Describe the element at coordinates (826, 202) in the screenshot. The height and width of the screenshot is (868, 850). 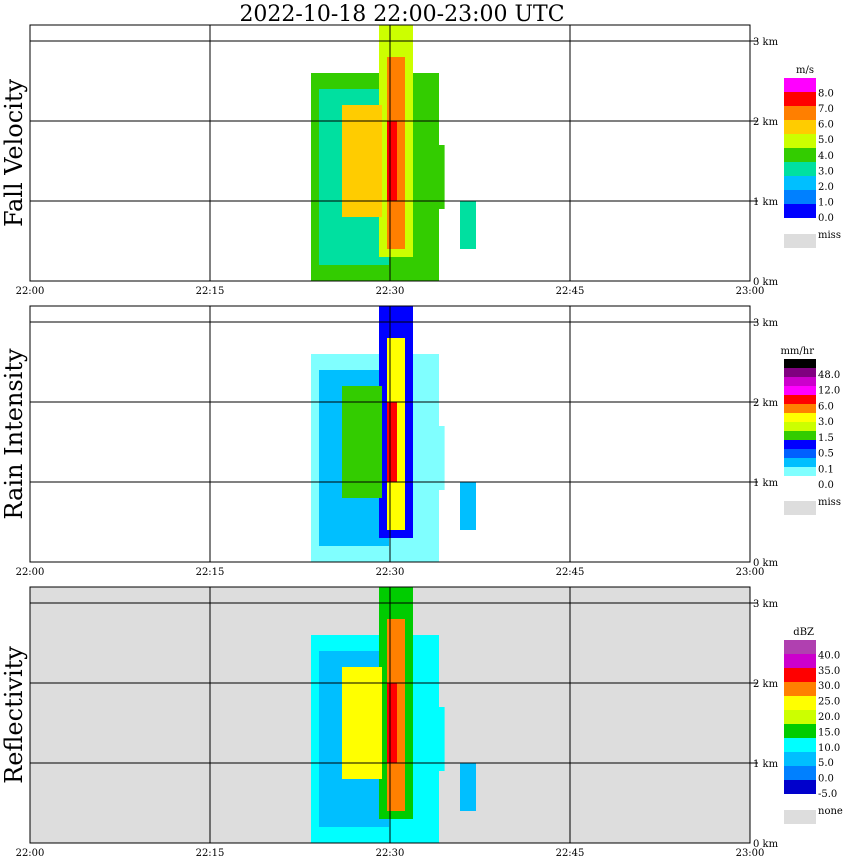
I see `colorbar-label: 1.0` at that location.